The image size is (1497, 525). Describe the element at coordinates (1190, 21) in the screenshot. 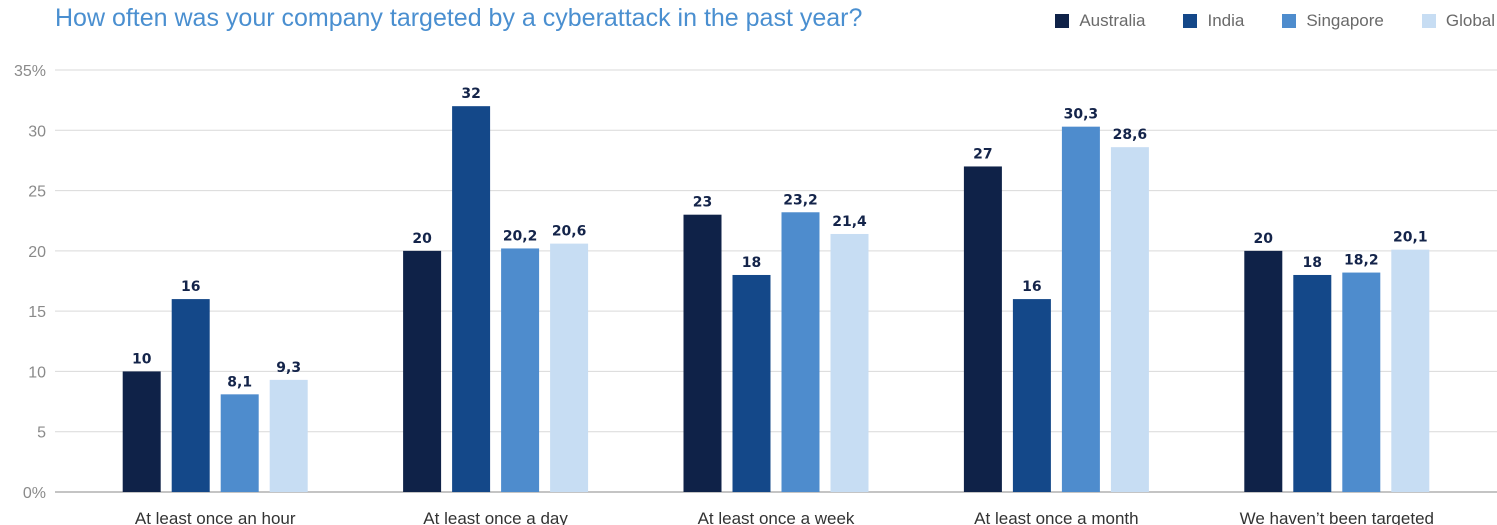

I see `legend-swatch-india` at that location.